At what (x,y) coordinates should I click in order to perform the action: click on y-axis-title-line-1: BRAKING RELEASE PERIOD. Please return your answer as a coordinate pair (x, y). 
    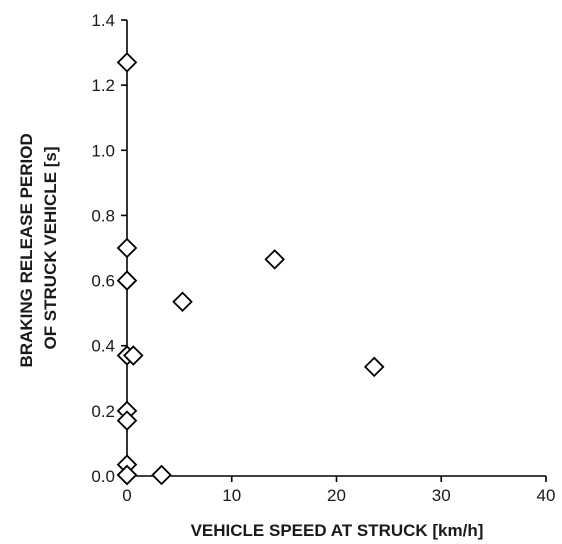
    Looking at the image, I should click on (26, 250).